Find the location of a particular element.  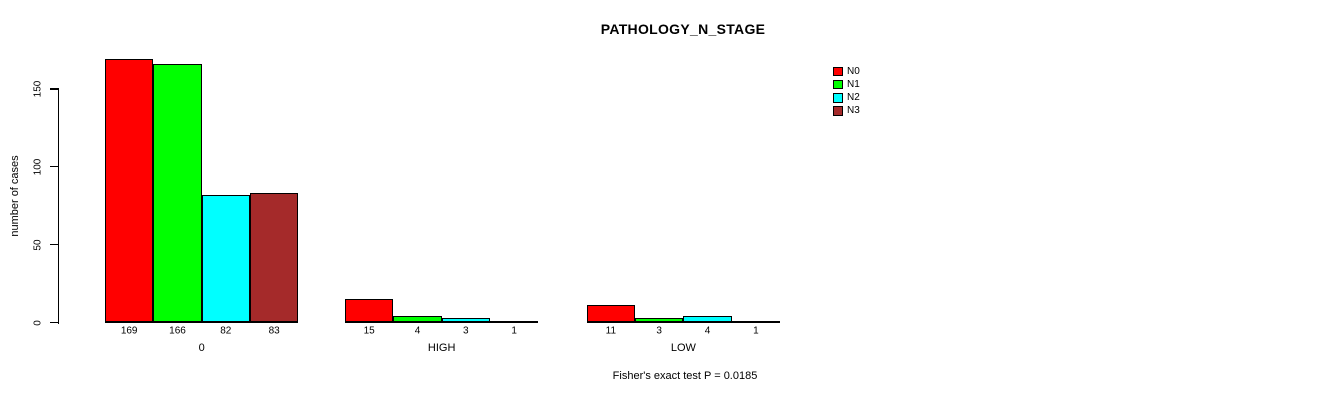

bar-value-label: 166 is located at coordinates (177, 330).